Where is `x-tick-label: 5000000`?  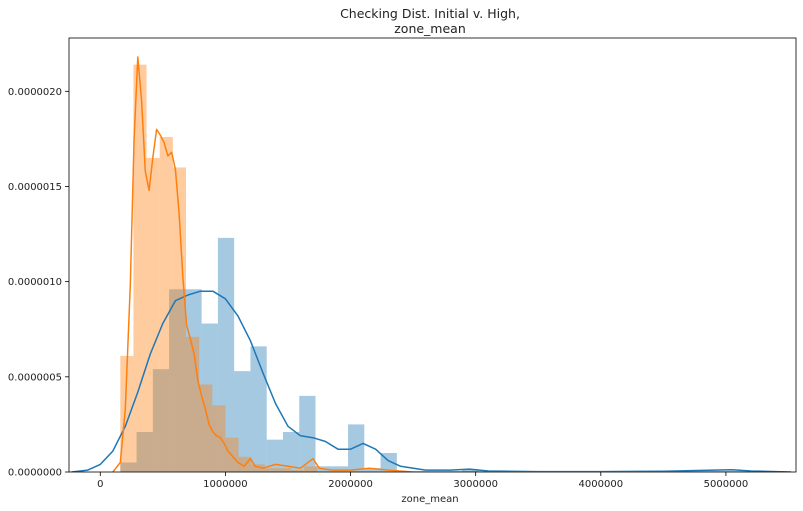
x-tick-label: 5000000 is located at coordinates (726, 484).